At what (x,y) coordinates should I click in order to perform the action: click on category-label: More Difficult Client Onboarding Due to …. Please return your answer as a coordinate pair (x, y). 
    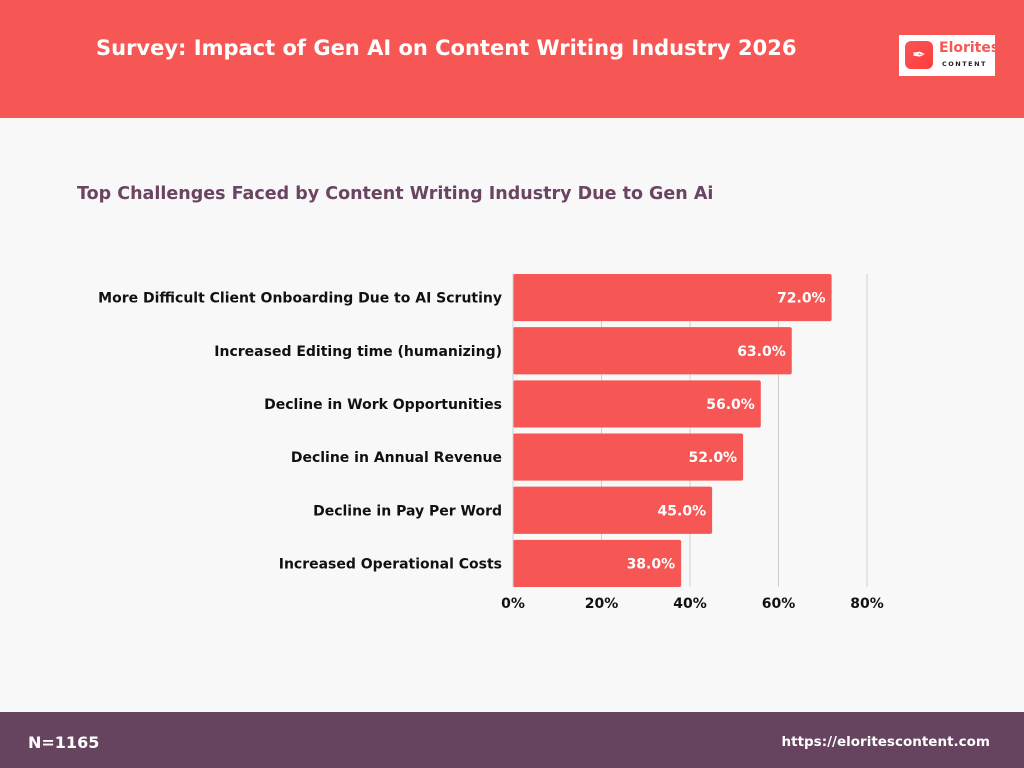
    Looking at the image, I should click on (300, 299).